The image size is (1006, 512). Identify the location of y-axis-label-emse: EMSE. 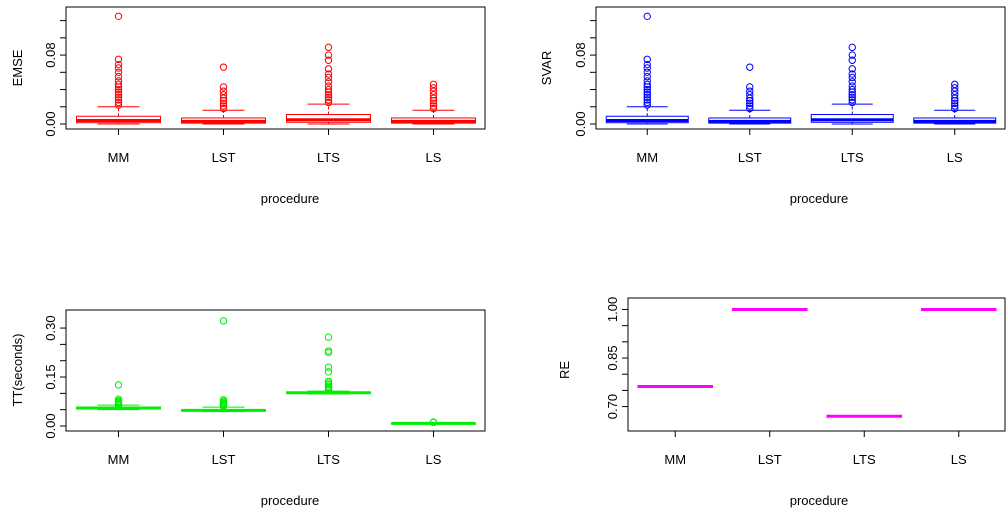
(17, 67).